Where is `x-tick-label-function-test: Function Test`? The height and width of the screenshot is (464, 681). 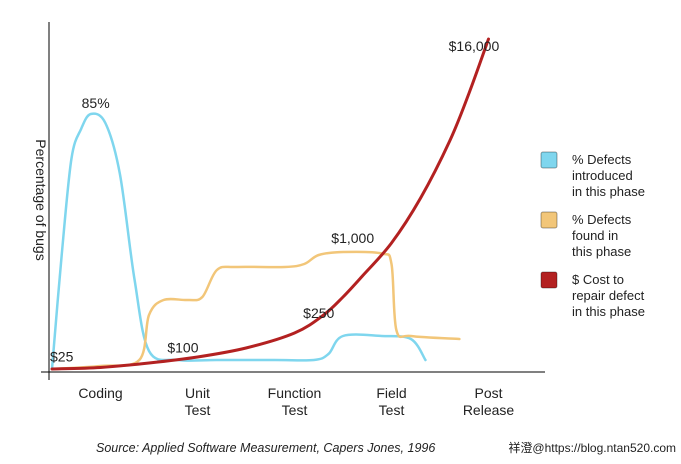 x-tick-label-function-test: Function Test is located at coordinates (295, 401).